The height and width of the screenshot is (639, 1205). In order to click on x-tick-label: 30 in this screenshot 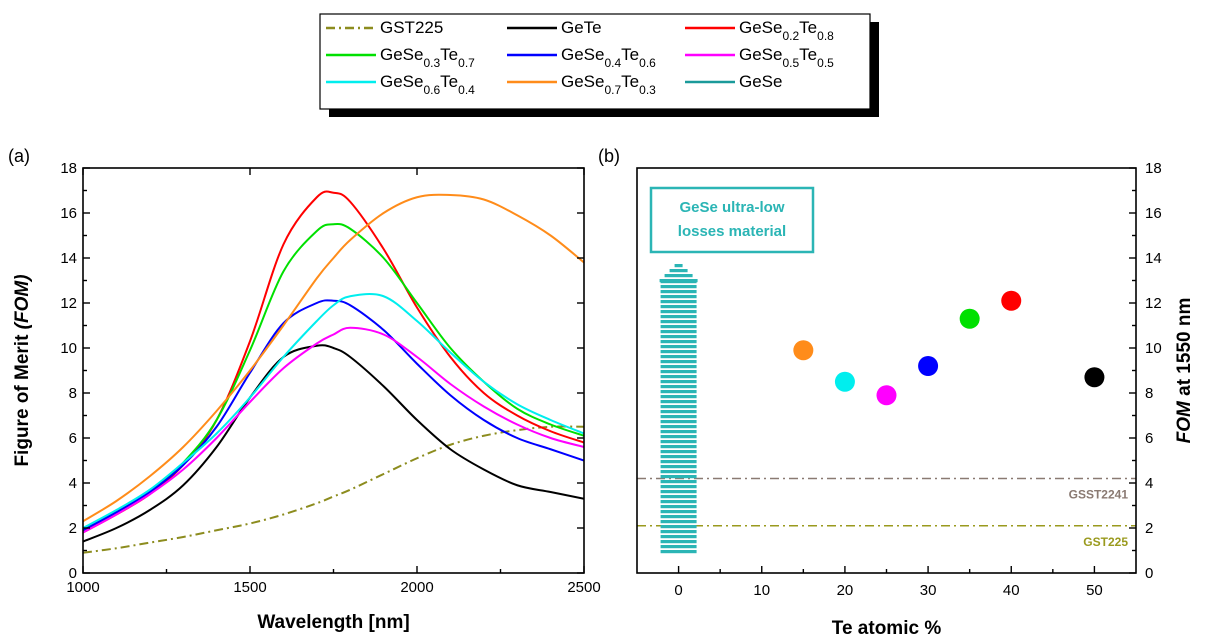, I will do `click(928, 590)`.